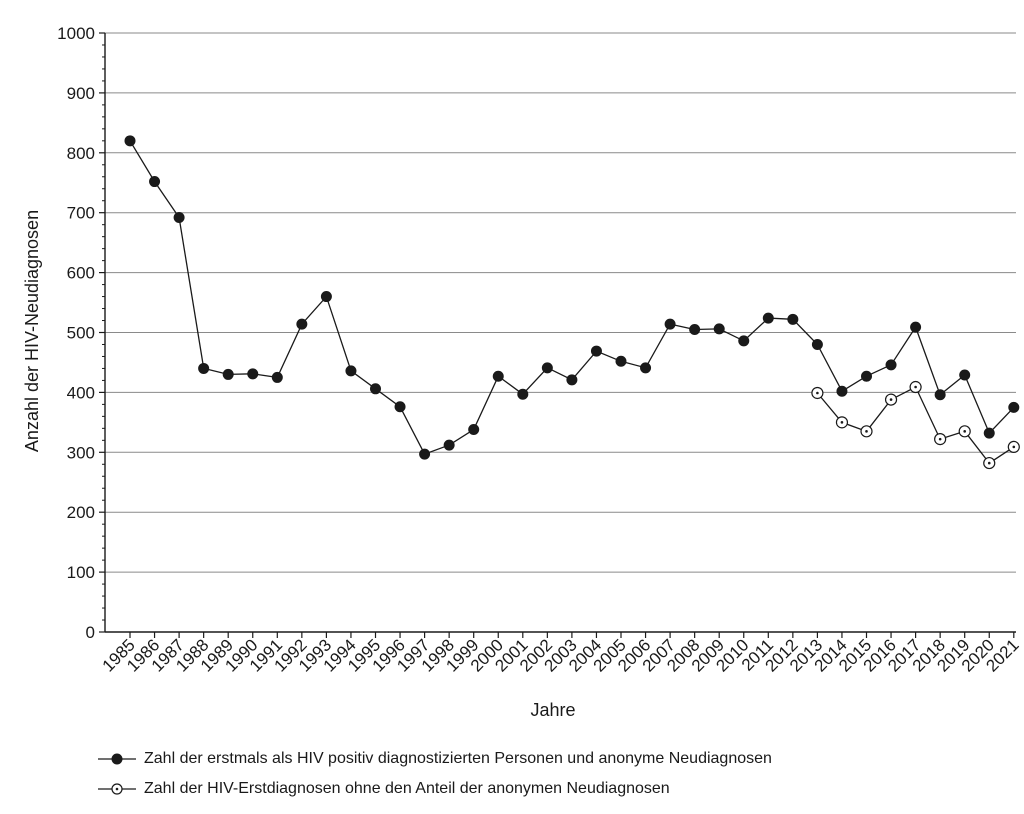 This screenshot has width=1024, height=814. What do you see at coordinates (744, 341) in the screenshot?
I see `data-point-s1-2010` at bounding box center [744, 341].